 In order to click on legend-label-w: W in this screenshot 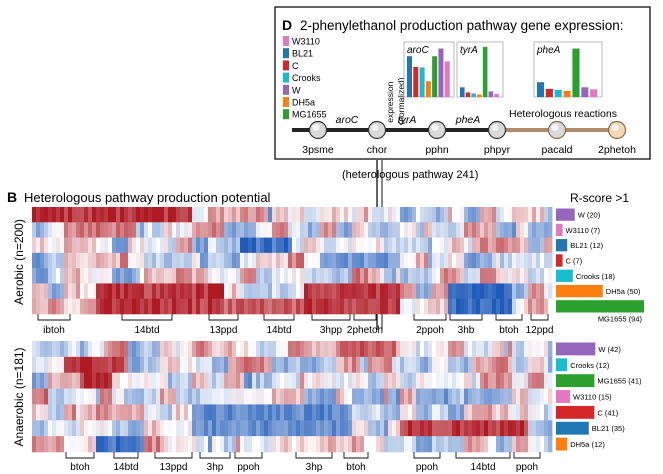, I will do `click(296, 90)`.